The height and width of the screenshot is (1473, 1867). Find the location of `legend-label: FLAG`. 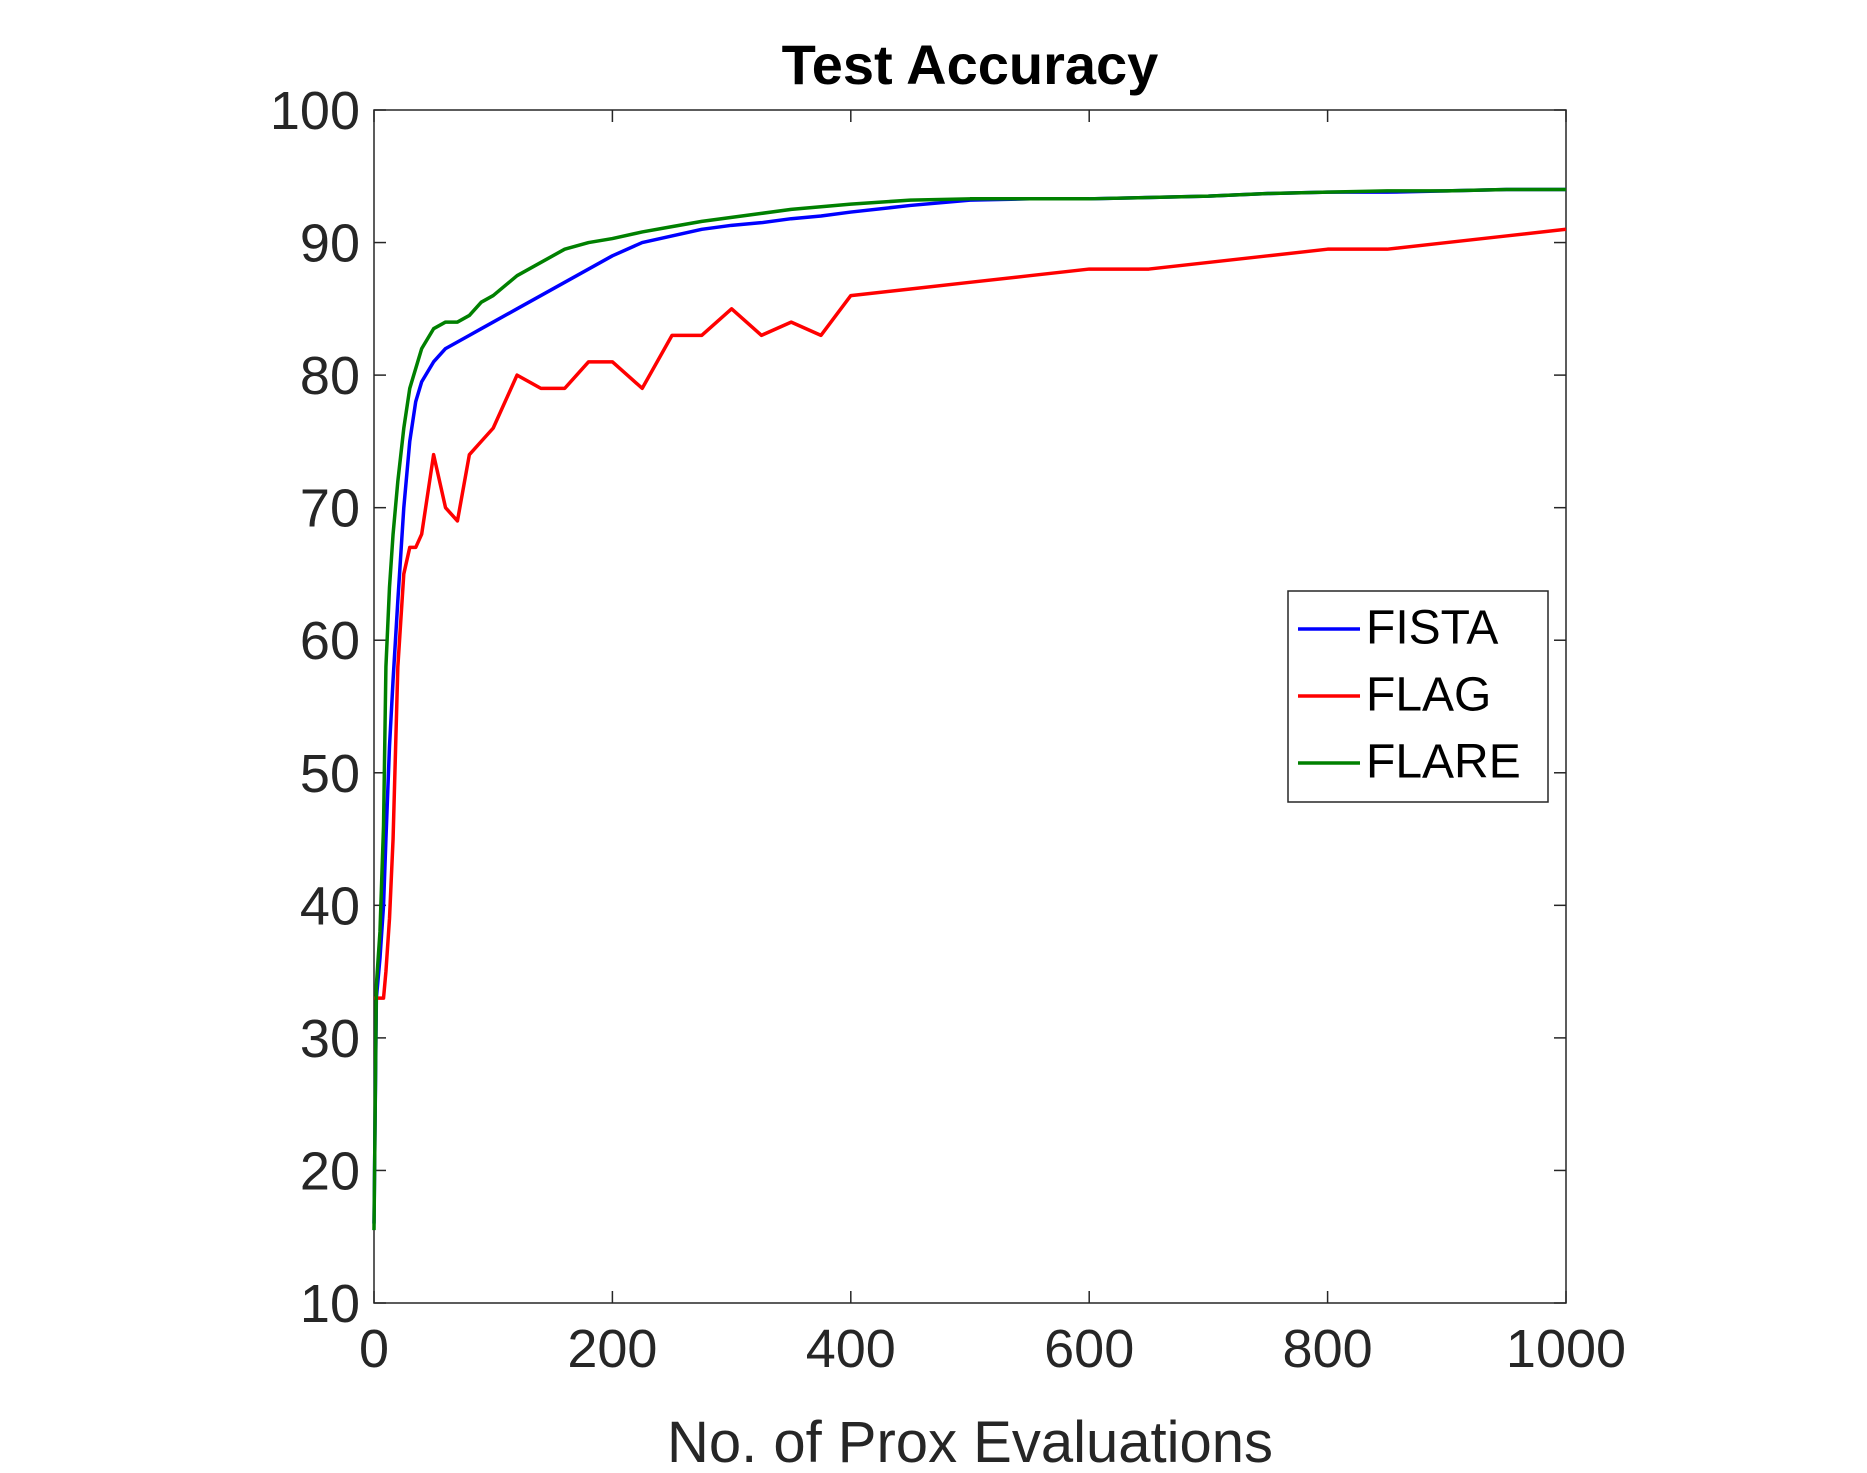

legend-label: FLAG is located at coordinates (1428, 695).